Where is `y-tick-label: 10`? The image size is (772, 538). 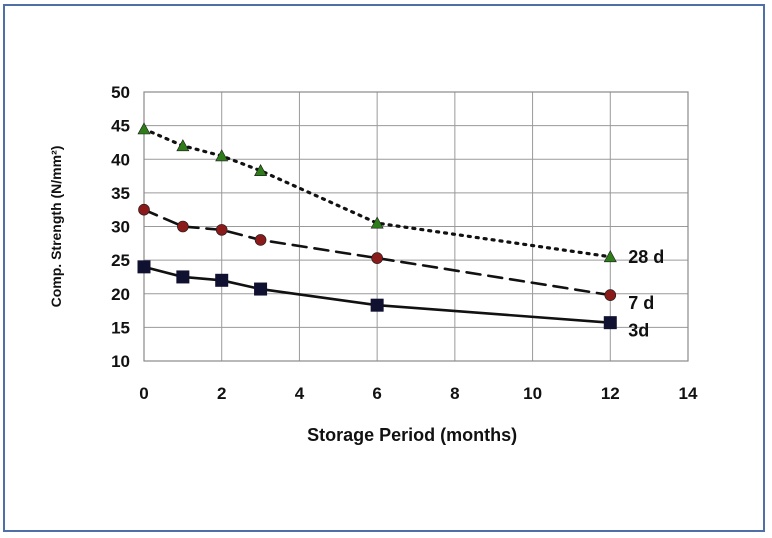 y-tick-label: 10 is located at coordinates (120, 361).